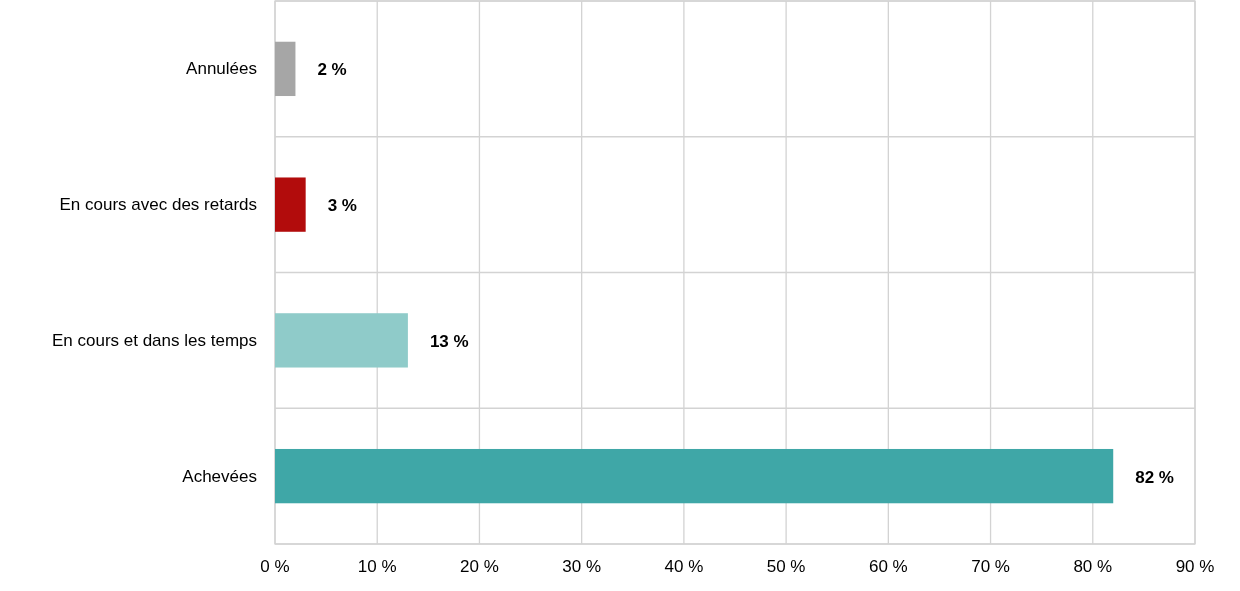 Image resolution: width=1240 pixels, height=591 pixels. I want to click on data-label: 2 %, so click(332, 70).